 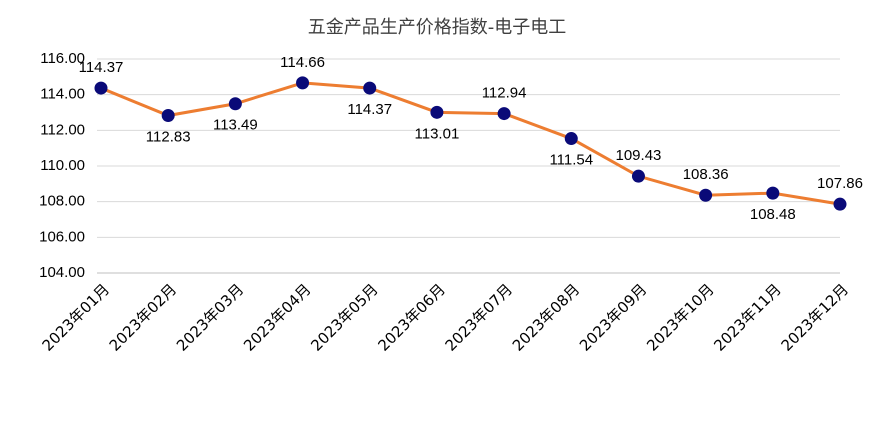 What do you see at coordinates (62, 129) in the screenshot?
I see `y-tick-label: 112.00` at bounding box center [62, 129].